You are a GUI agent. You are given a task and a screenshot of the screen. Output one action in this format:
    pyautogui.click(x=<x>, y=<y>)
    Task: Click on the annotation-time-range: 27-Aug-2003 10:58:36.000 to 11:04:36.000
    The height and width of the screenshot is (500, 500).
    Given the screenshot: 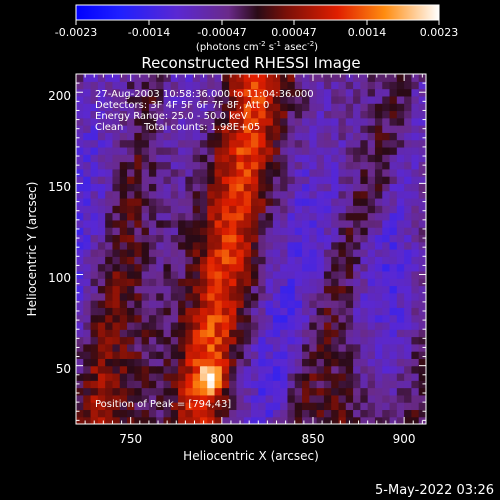 What is the action you would take?
    pyautogui.click(x=204, y=94)
    